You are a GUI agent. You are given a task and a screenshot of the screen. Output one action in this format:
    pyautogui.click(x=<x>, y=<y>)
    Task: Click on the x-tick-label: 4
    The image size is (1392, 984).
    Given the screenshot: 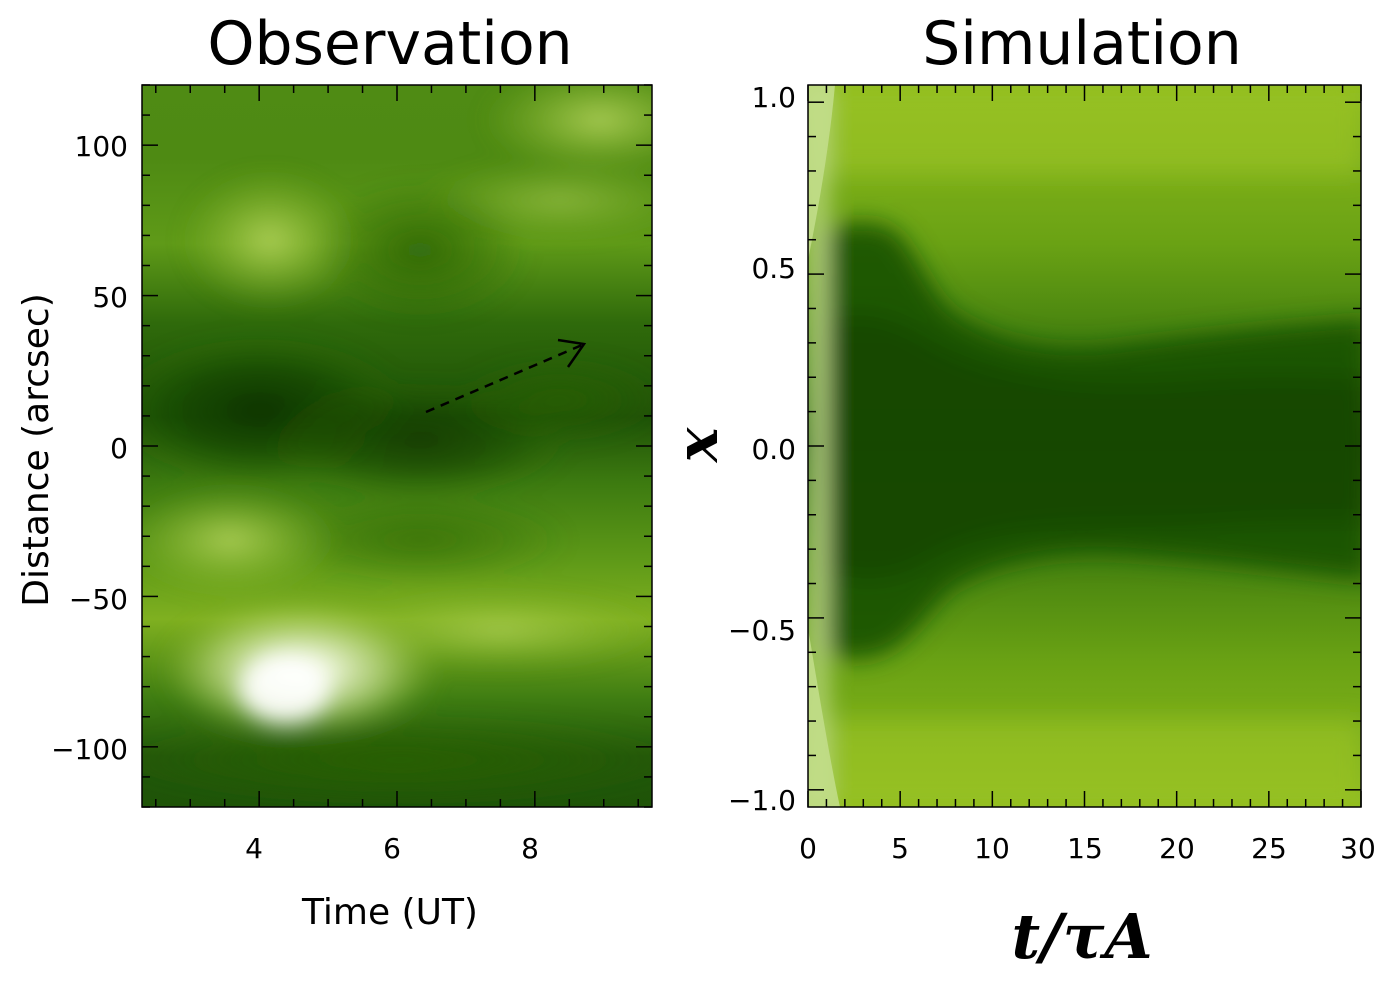 What is the action you would take?
    pyautogui.click(x=254, y=848)
    